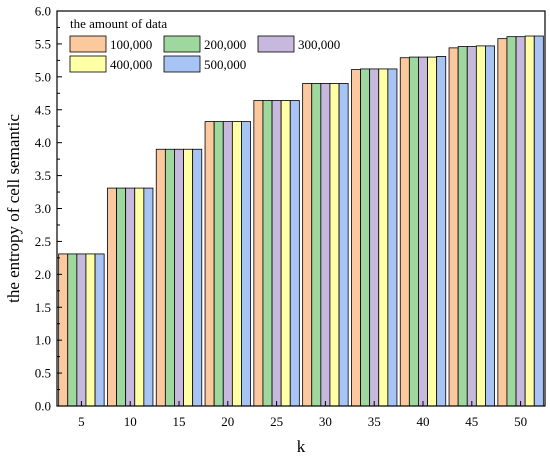 The height and width of the screenshot is (461, 550). What do you see at coordinates (121, 297) in the screenshot?
I see `bar-200000-k10` at bounding box center [121, 297].